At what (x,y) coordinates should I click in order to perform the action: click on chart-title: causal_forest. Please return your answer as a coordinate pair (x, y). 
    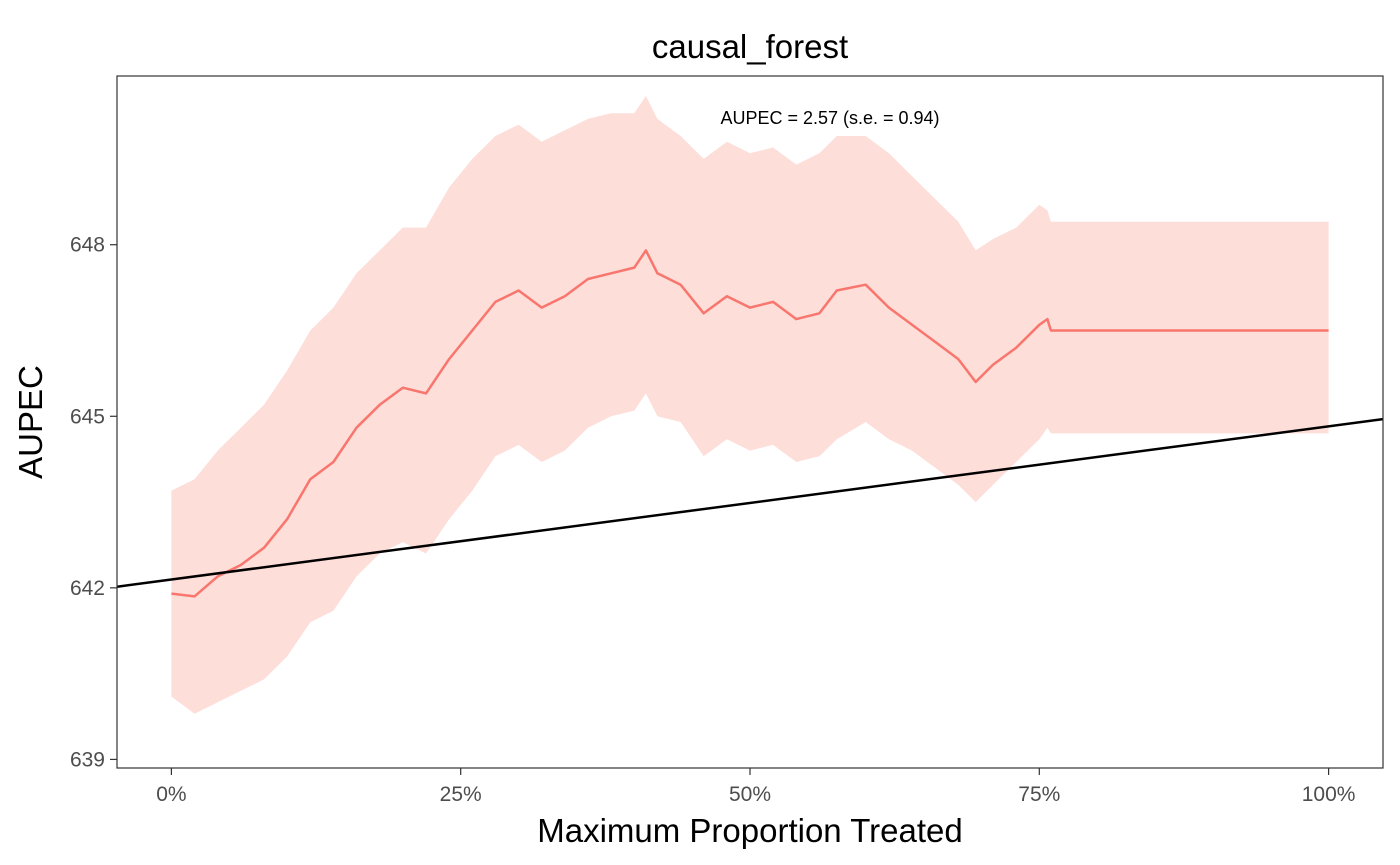
    Looking at the image, I should click on (750, 46).